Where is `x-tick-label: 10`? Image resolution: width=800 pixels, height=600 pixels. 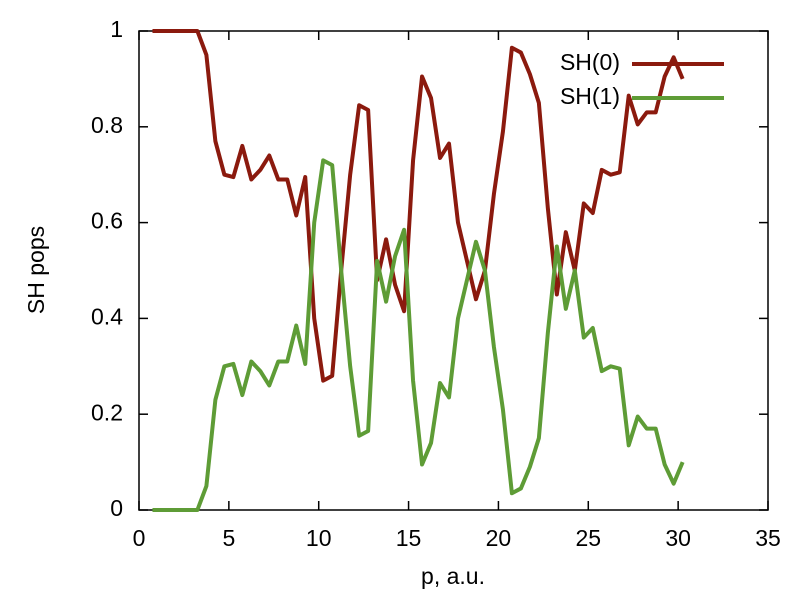 x-tick-label: 10 is located at coordinates (319, 538).